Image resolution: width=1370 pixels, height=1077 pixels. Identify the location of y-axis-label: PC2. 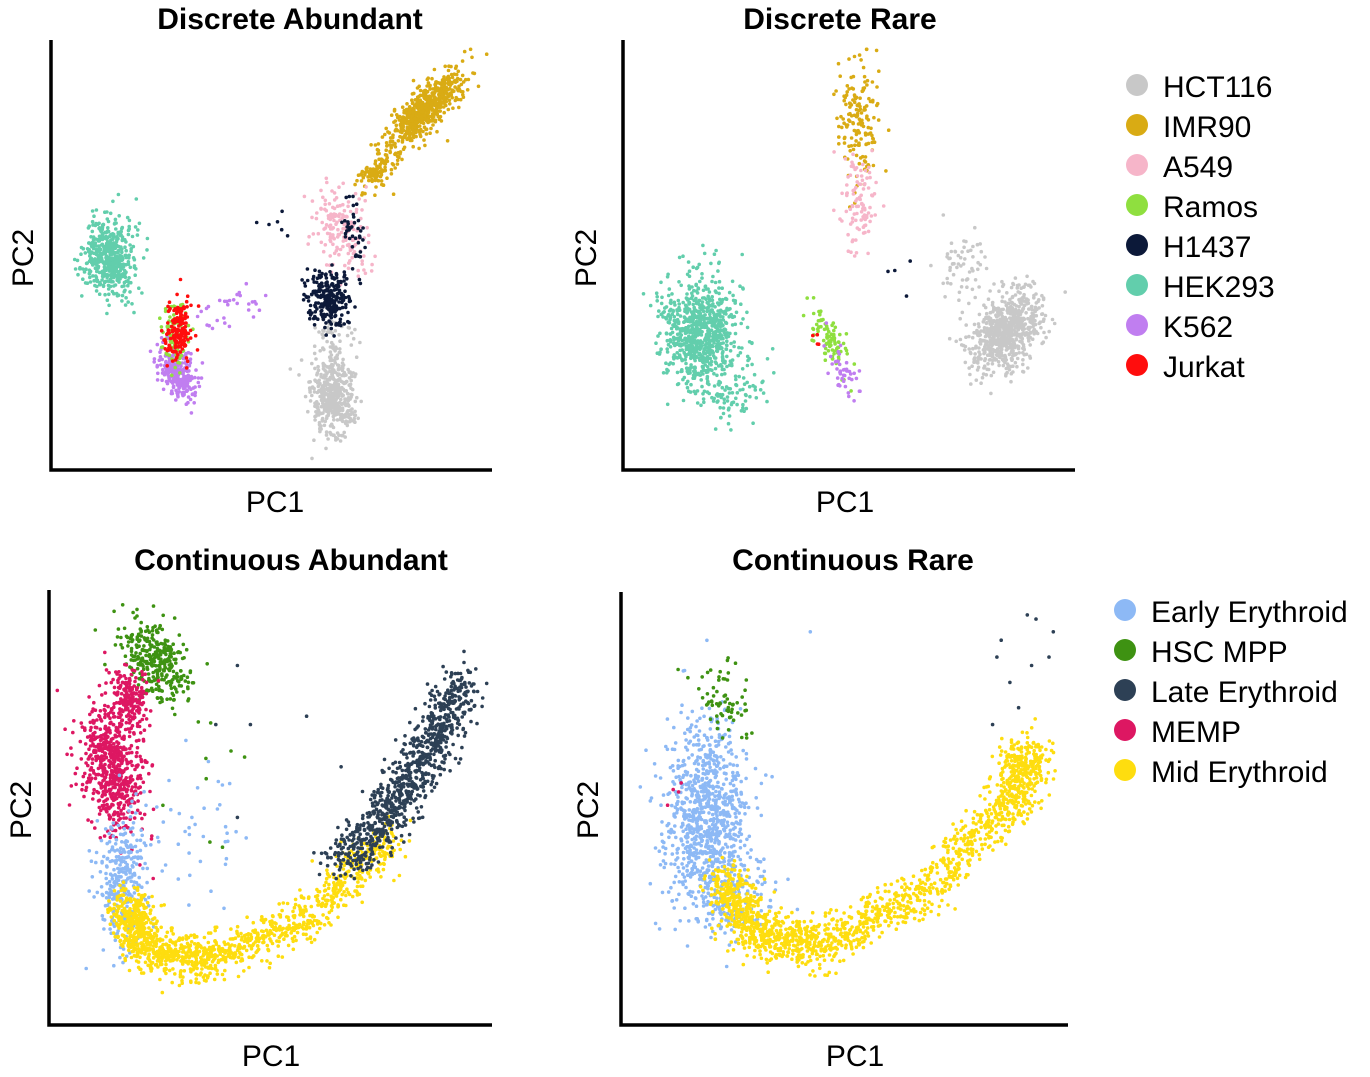
(586, 258).